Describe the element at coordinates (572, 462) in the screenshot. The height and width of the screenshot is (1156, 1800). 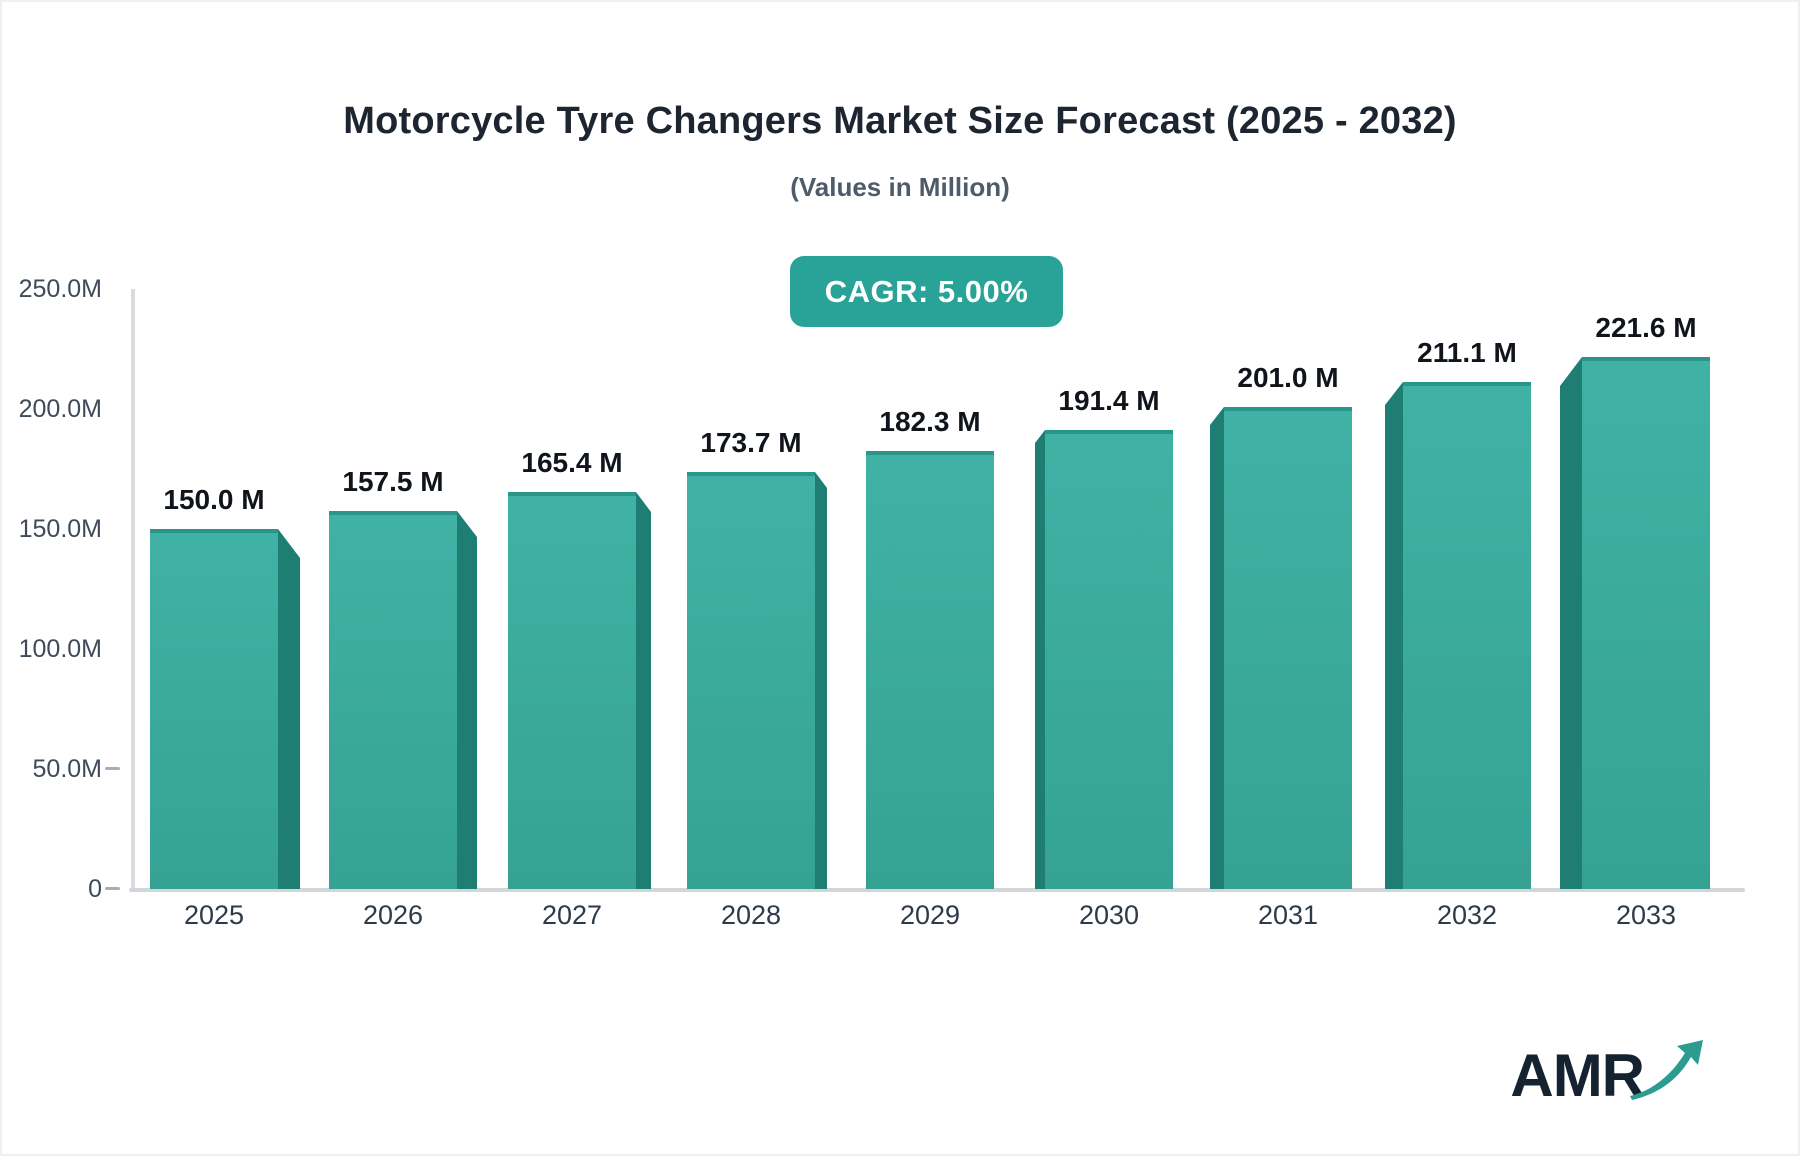
I see `bar-value-label: 165.4 M` at that location.